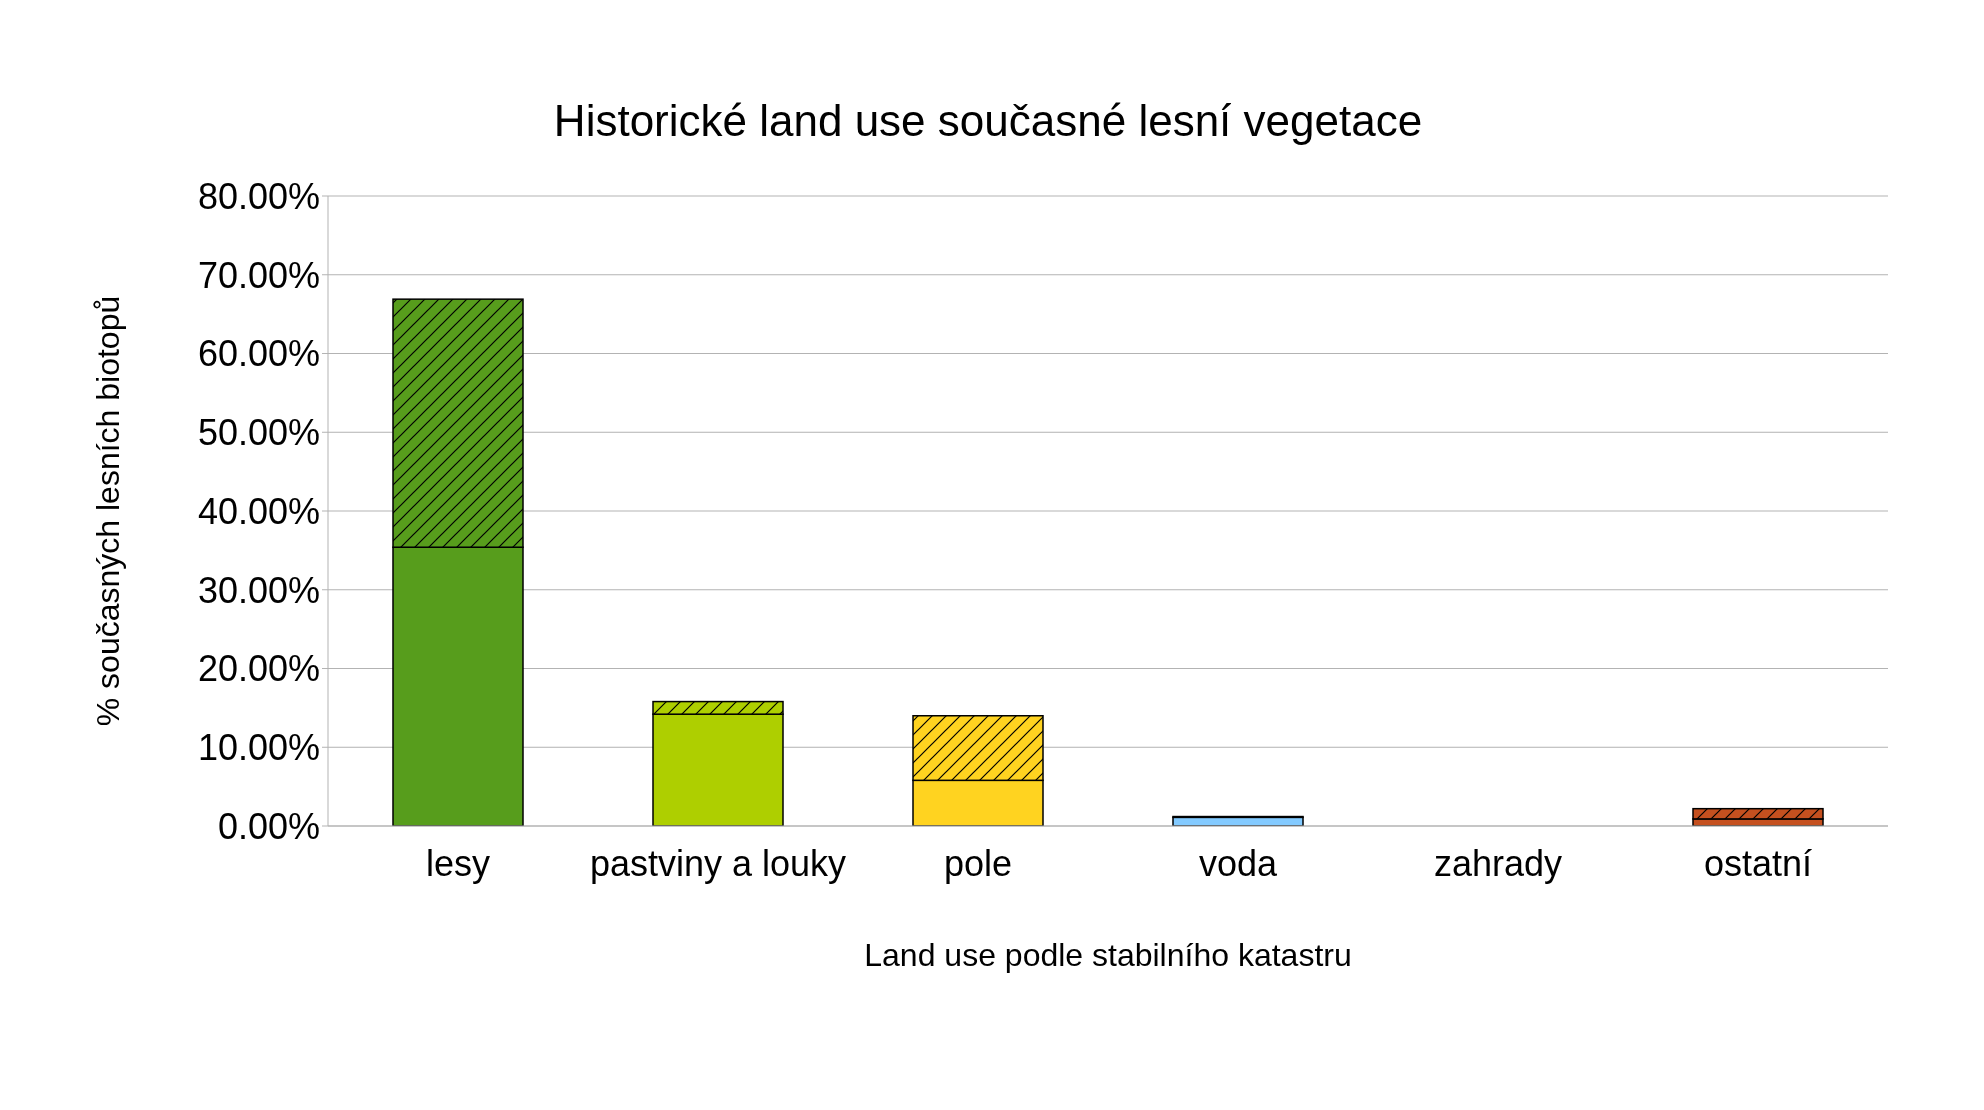 The height and width of the screenshot is (1110, 1984). I want to click on y-tick-label: 70.00%, so click(258, 275).